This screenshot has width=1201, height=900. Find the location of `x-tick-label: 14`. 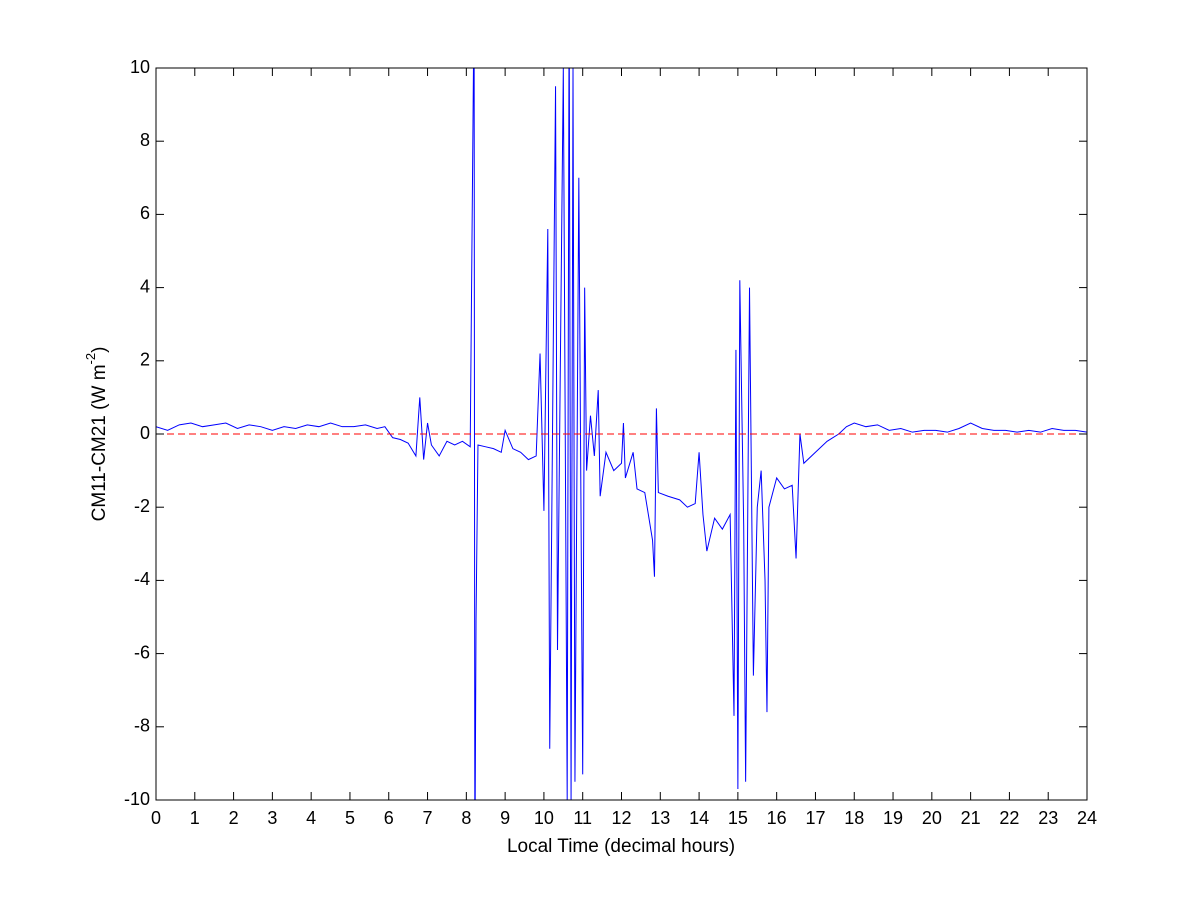

x-tick-label: 14 is located at coordinates (699, 818).